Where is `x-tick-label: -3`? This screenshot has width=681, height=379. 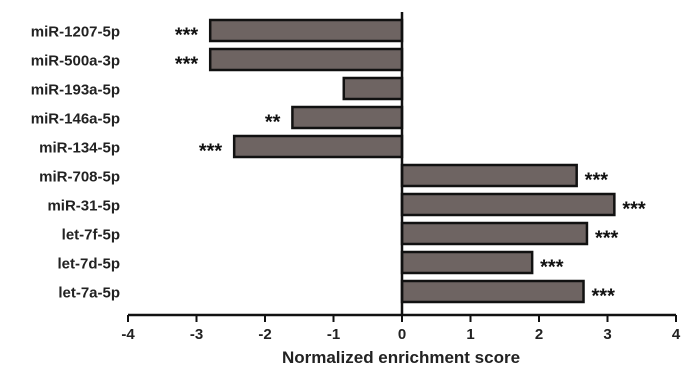
x-tick-label: -3 is located at coordinates (196, 334).